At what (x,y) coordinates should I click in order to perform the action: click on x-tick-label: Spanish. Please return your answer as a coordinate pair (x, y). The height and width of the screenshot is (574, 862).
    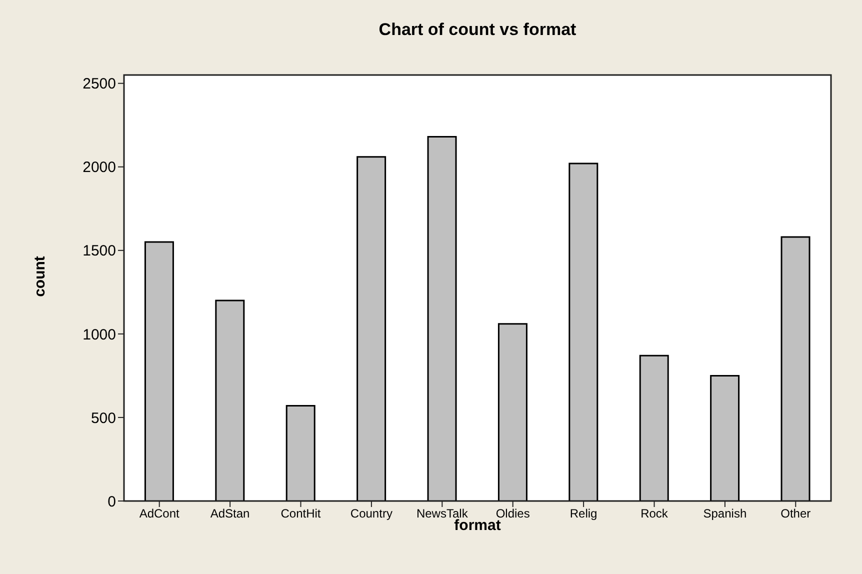
    Looking at the image, I should click on (725, 513).